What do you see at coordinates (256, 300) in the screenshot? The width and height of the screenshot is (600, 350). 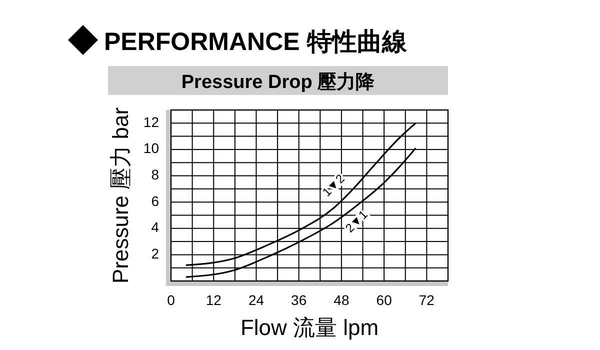 I see `x-tick-label: 24` at bounding box center [256, 300].